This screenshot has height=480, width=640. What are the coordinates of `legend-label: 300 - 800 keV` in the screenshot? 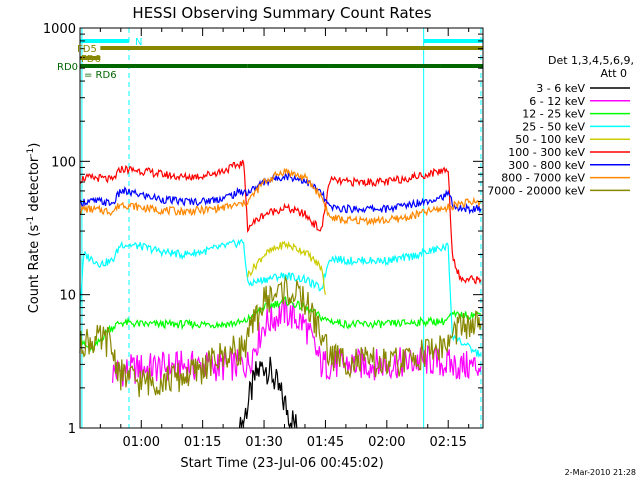 It's located at (546, 165).